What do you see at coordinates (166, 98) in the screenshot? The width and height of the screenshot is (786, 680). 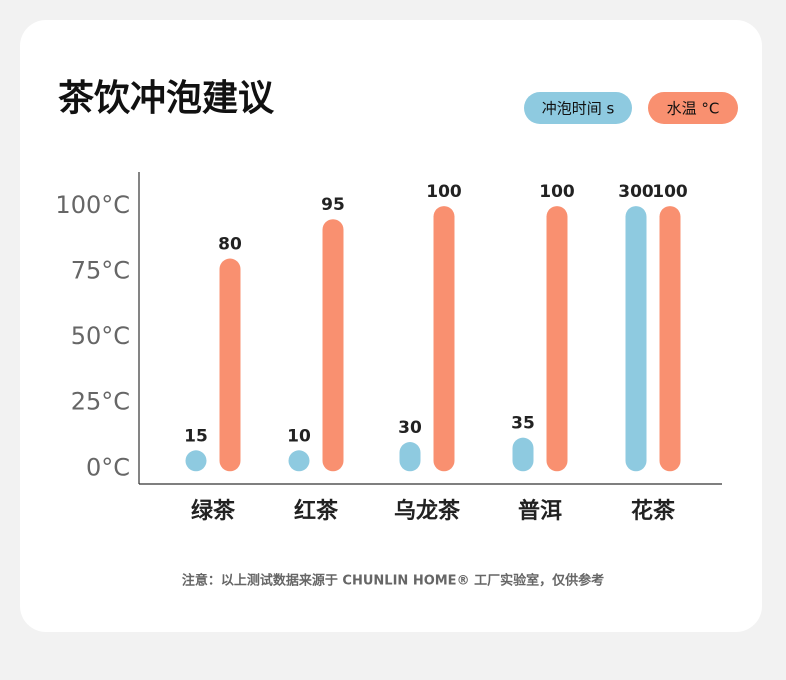 I see `chart-title: 茶饮冲泡建议` at bounding box center [166, 98].